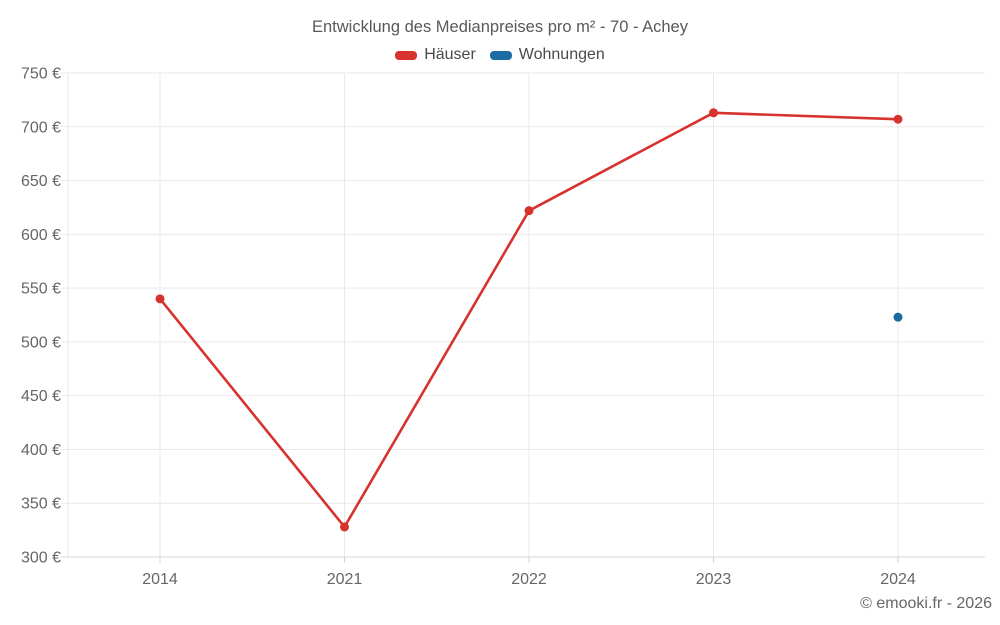 Image resolution: width=1000 pixels, height=625 pixels. What do you see at coordinates (41, 396) in the screenshot?
I see `y-axis-label-450: 450 €` at bounding box center [41, 396].